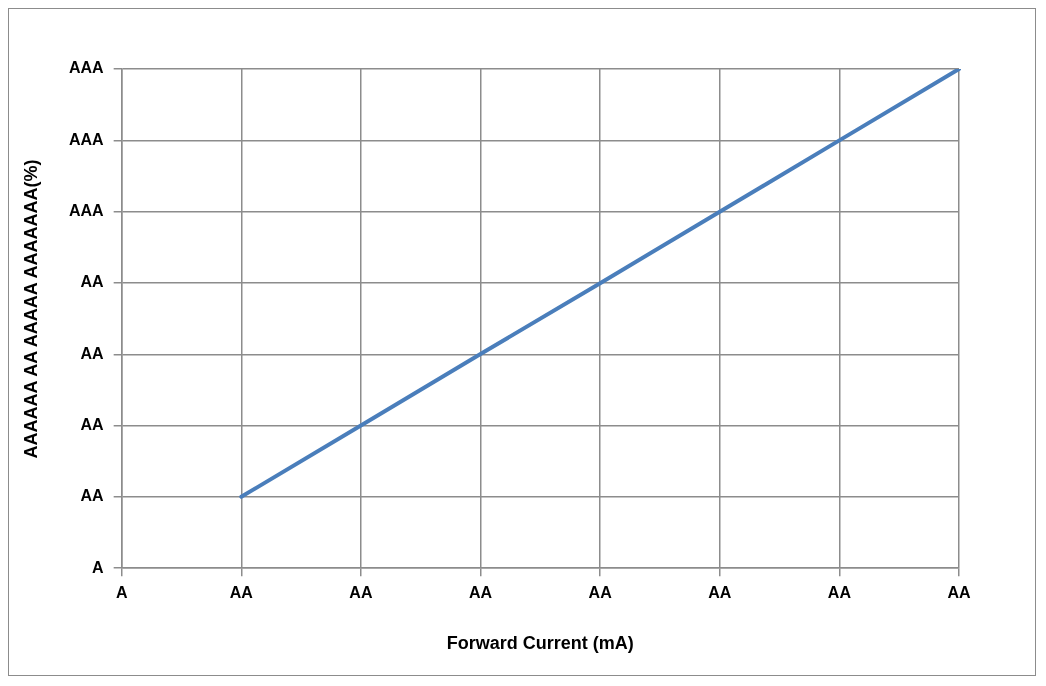 This screenshot has width=1046, height=686. I want to click on x-axis-title: Forward Current (mA), so click(540, 643).